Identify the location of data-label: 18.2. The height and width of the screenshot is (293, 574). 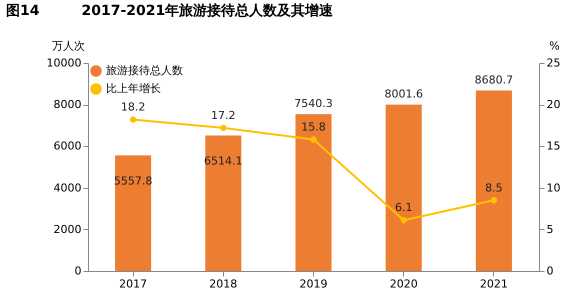
(133, 107).